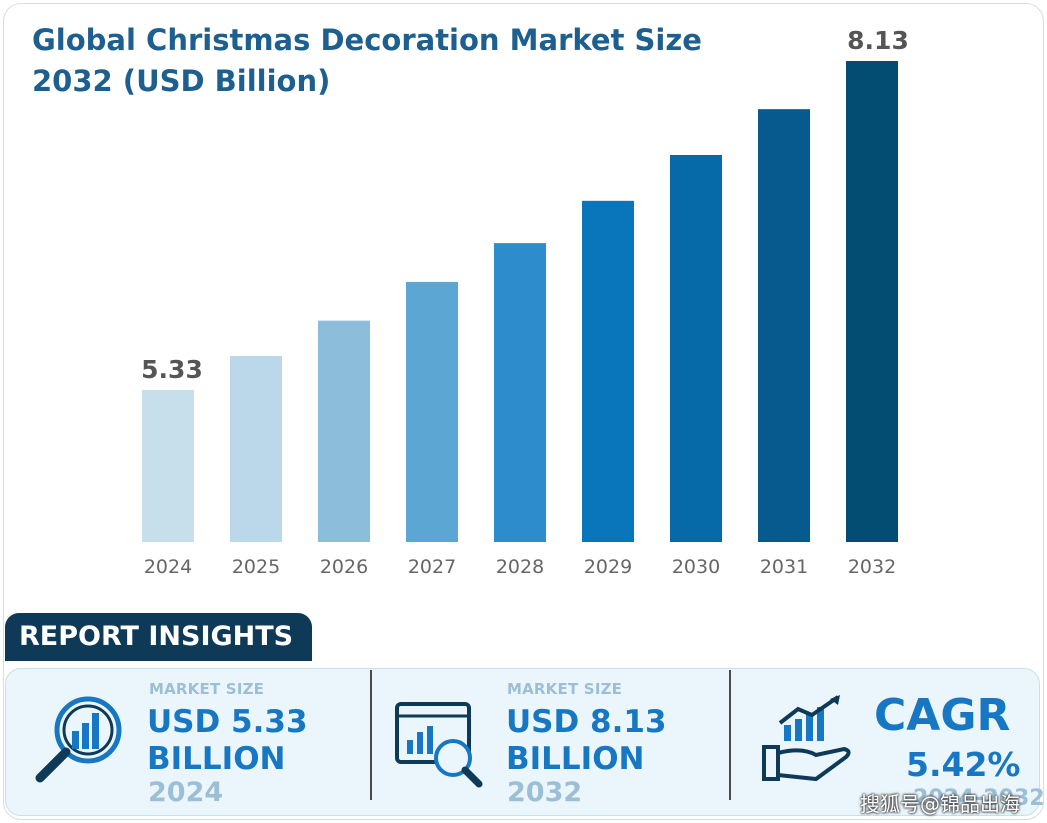 The image size is (1047, 823). Describe the element at coordinates (168, 567) in the screenshot. I see `x-tick-label: 2024` at that location.